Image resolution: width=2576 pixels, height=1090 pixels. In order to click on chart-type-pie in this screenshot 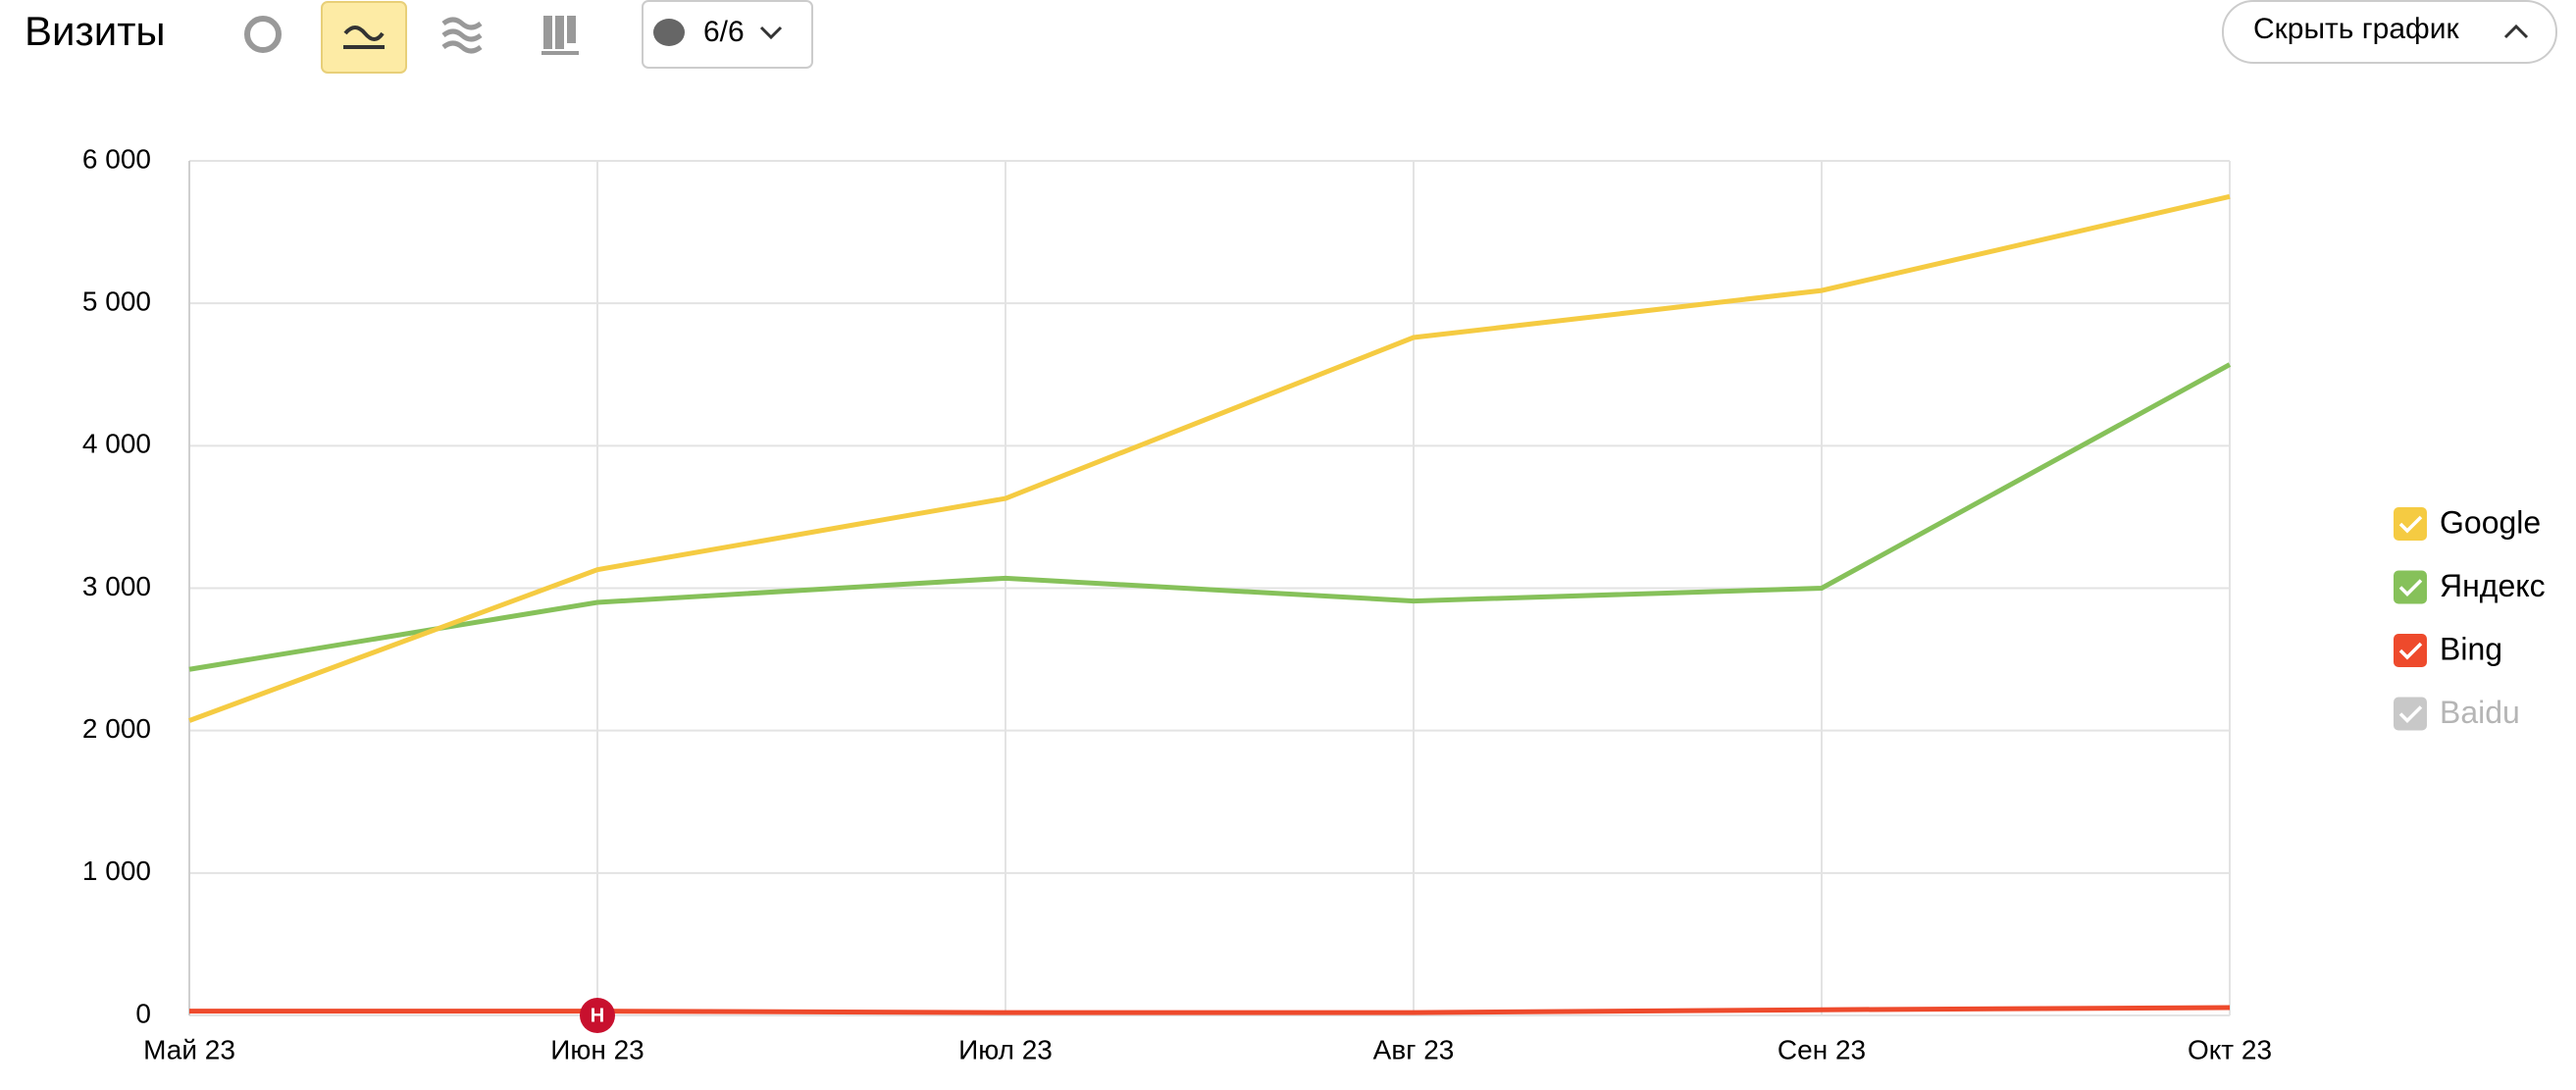, I will do `click(263, 35)`.